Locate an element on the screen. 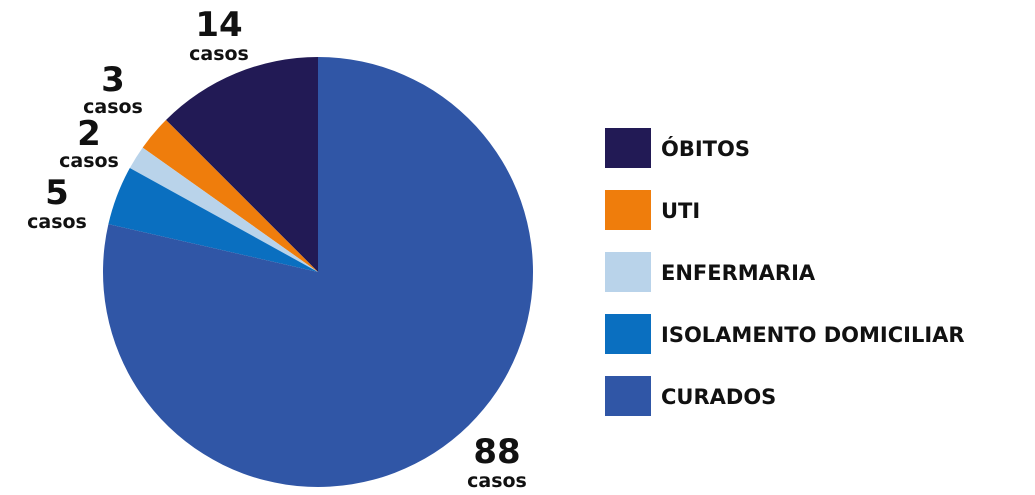 The image size is (1035, 495). legend-item-enfermaria: ENFERMARIA is located at coordinates (710, 272).